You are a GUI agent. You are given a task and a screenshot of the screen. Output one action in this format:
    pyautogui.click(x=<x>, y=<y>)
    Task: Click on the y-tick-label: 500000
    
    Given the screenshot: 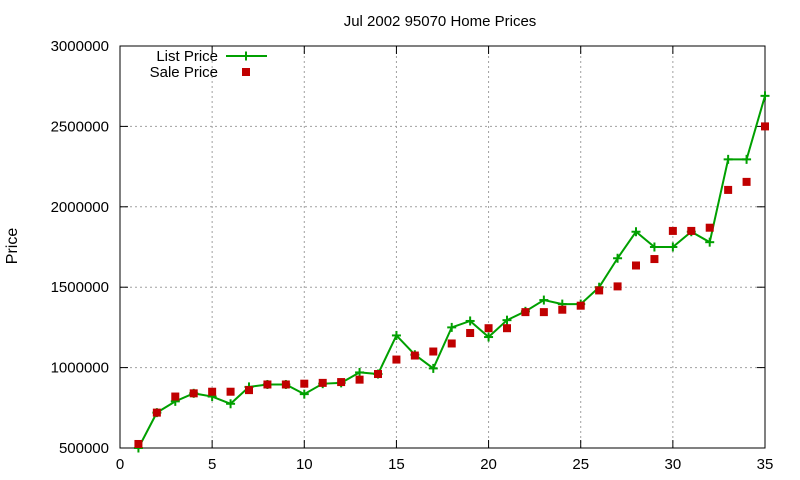 What is the action you would take?
    pyautogui.click(x=84, y=448)
    